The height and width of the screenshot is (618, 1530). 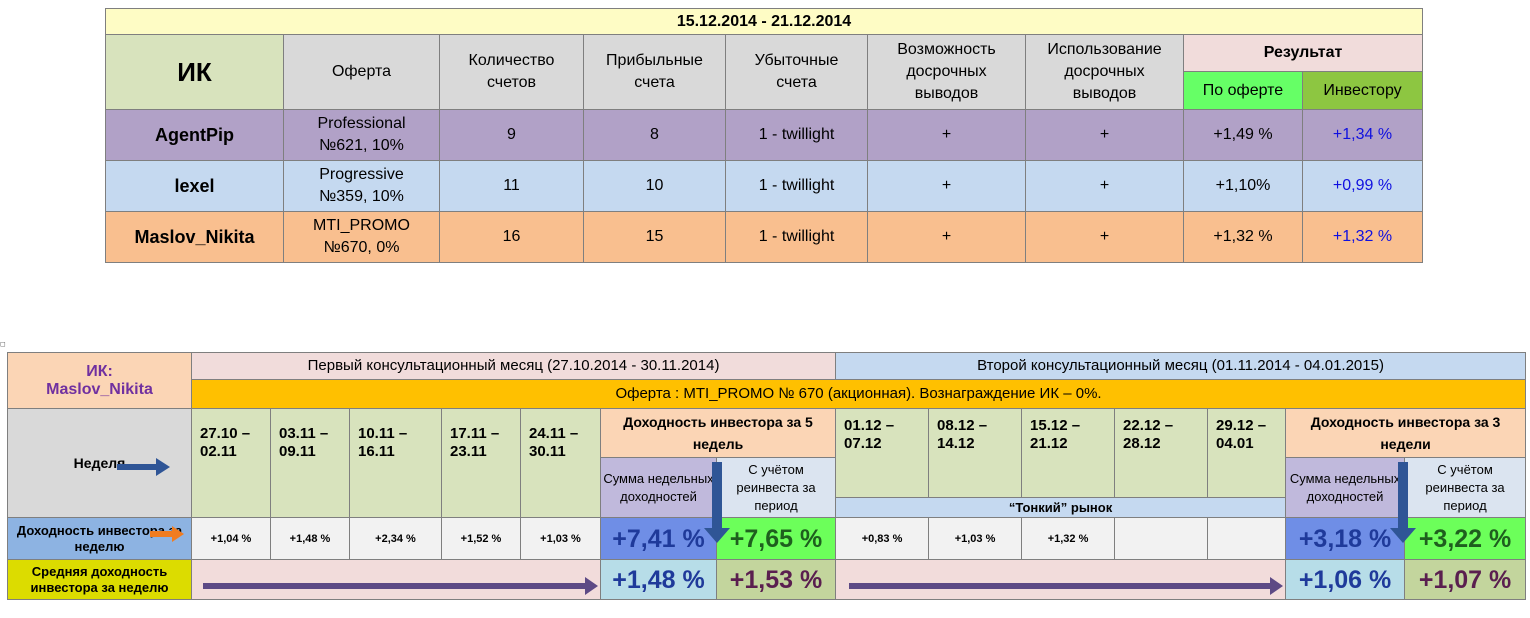 I want to click on sum-value: +7,41 %, so click(x=658, y=538).